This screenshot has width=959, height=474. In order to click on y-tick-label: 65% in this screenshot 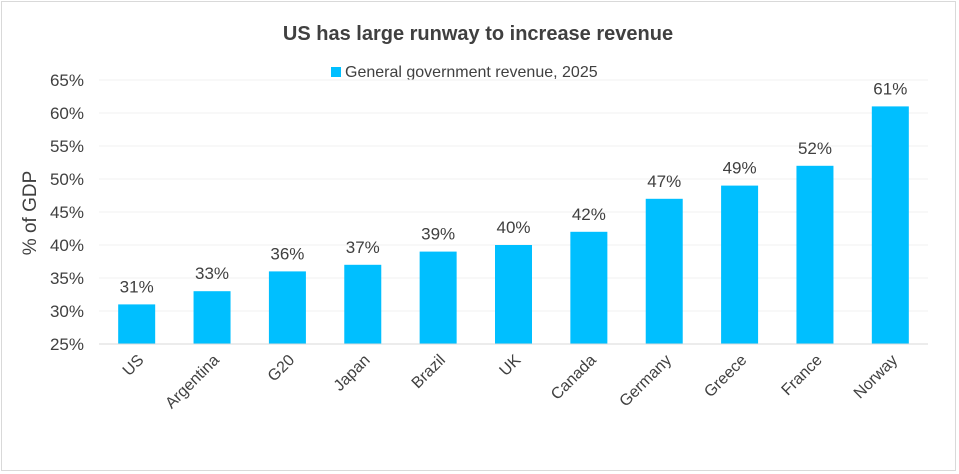, I will do `click(67, 80)`.